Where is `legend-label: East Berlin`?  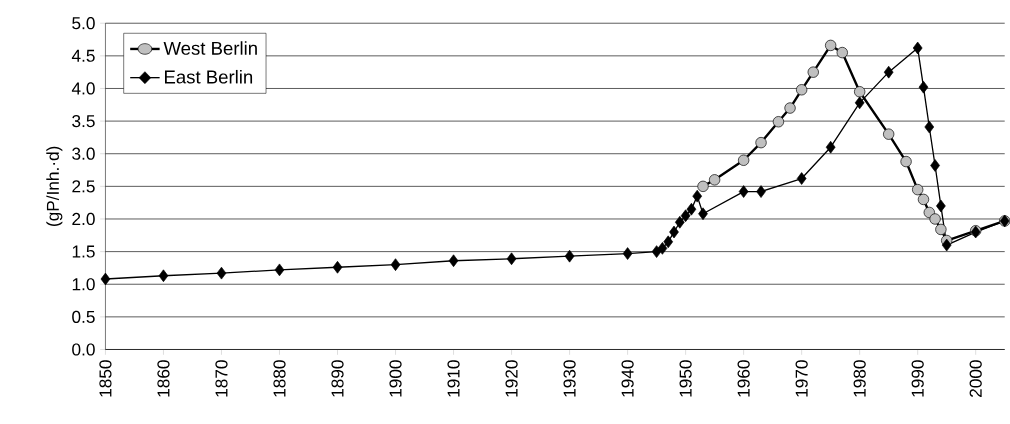
legend-label: East Berlin is located at coordinates (209, 77).